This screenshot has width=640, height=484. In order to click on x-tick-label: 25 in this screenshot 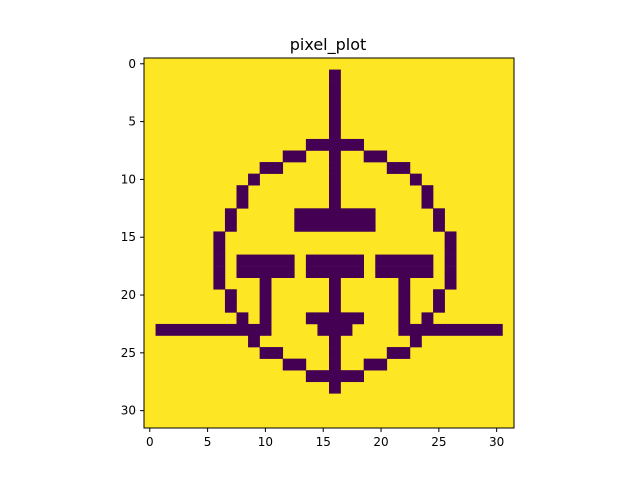, I will do `click(438, 442)`.